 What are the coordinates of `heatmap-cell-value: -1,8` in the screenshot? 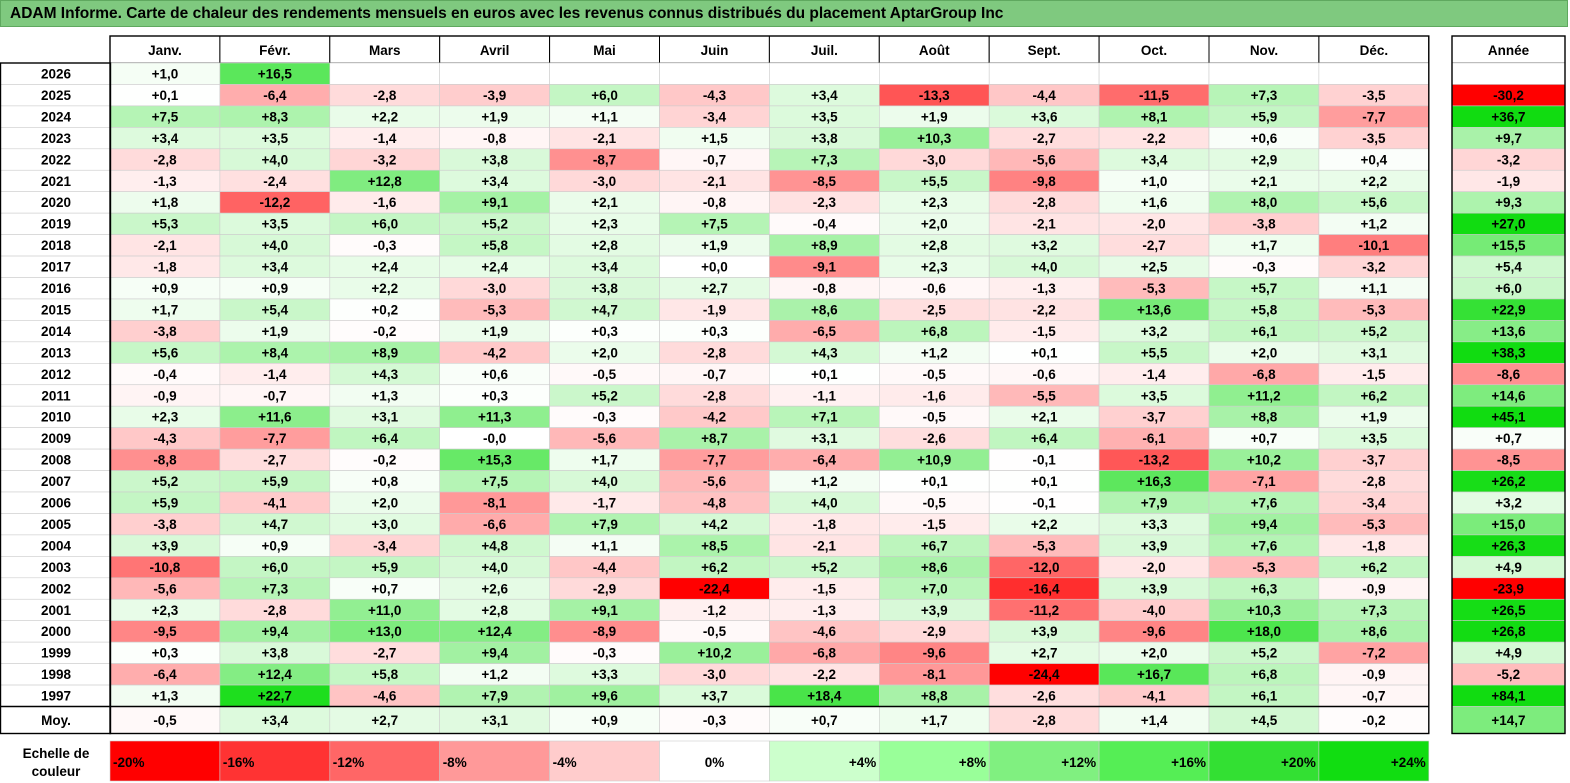 It's located at (165, 267).